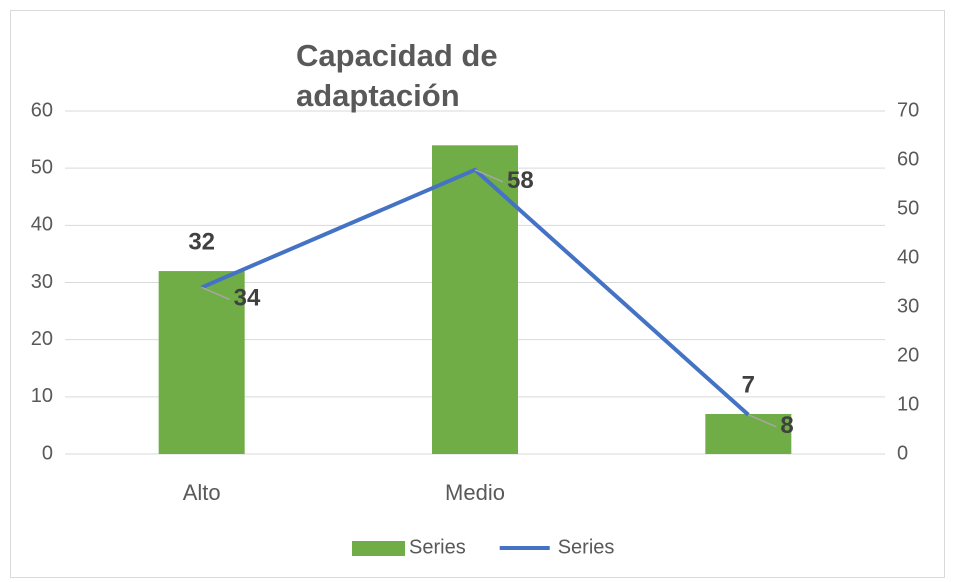 The width and height of the screenshot is (955, 582). I want to click on y-tick-label: 30, so click(42, 282).